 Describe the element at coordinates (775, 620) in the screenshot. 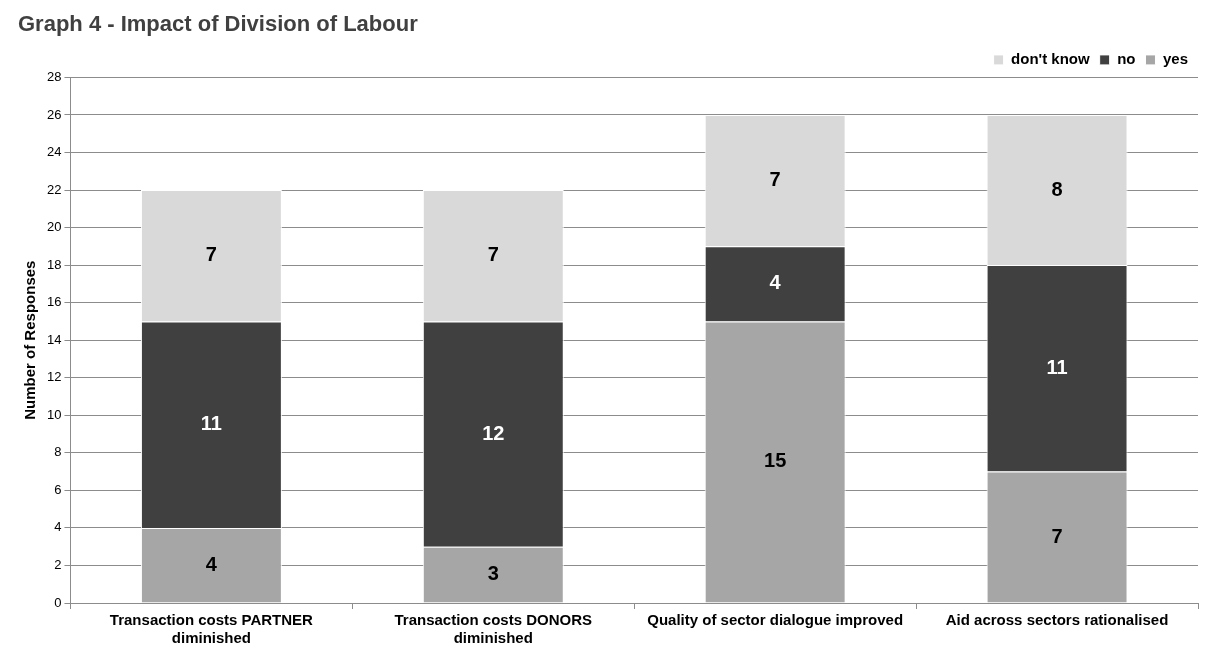

I see `x-tick-label: Quality of sector dialogue improved` at that location.